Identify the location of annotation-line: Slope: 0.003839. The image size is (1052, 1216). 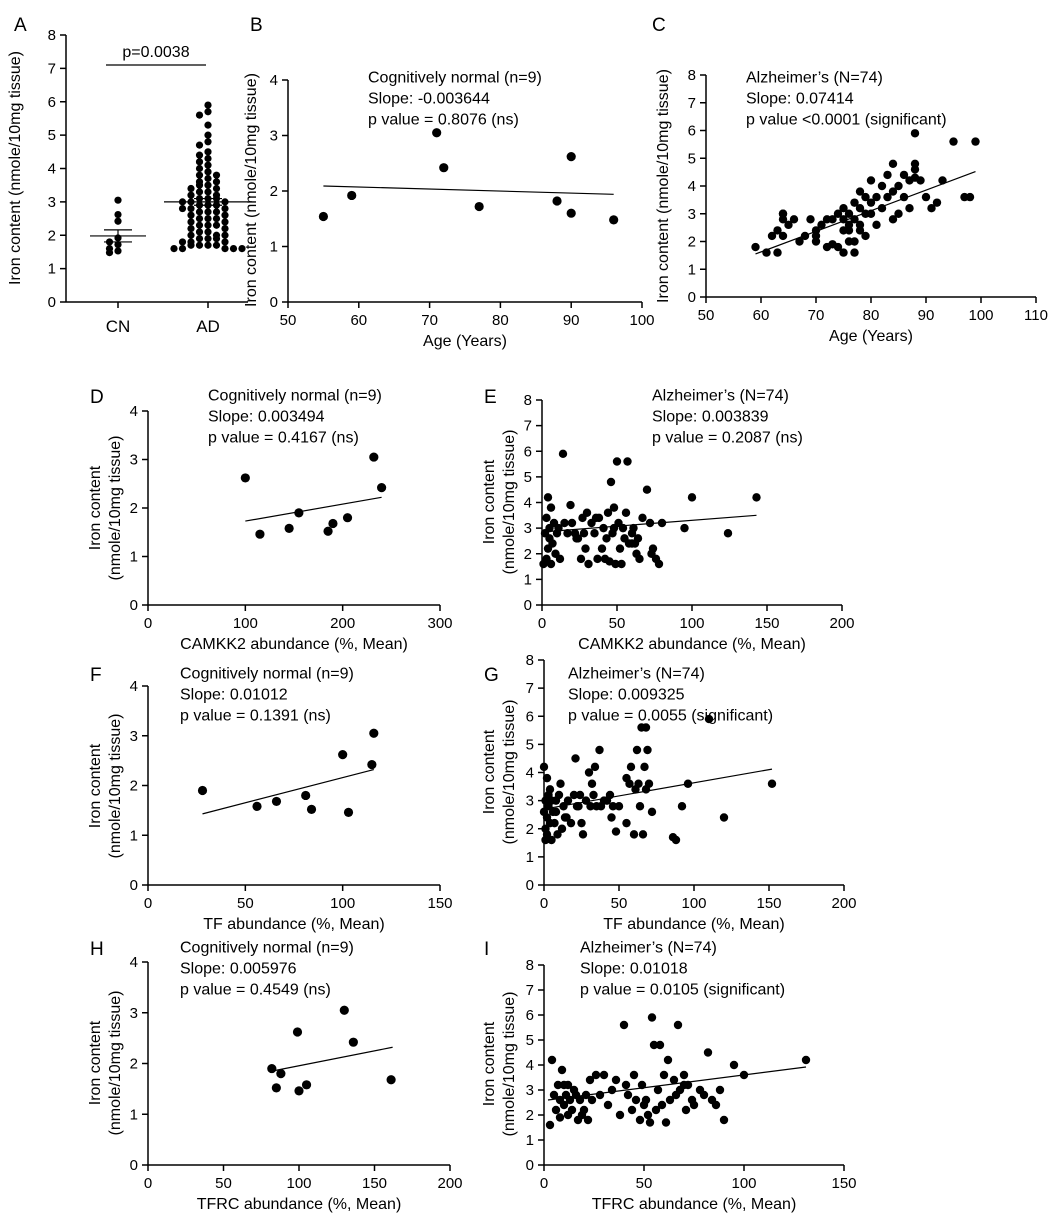
(710, 416).